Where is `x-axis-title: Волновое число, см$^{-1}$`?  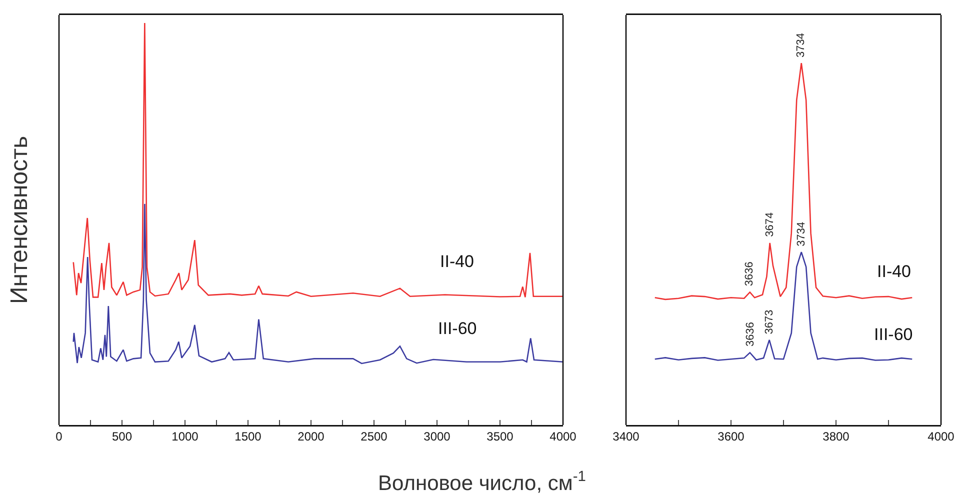
x-axis-title: Волновое число, см$^{-1}$ is located at coordinates (482, 482).